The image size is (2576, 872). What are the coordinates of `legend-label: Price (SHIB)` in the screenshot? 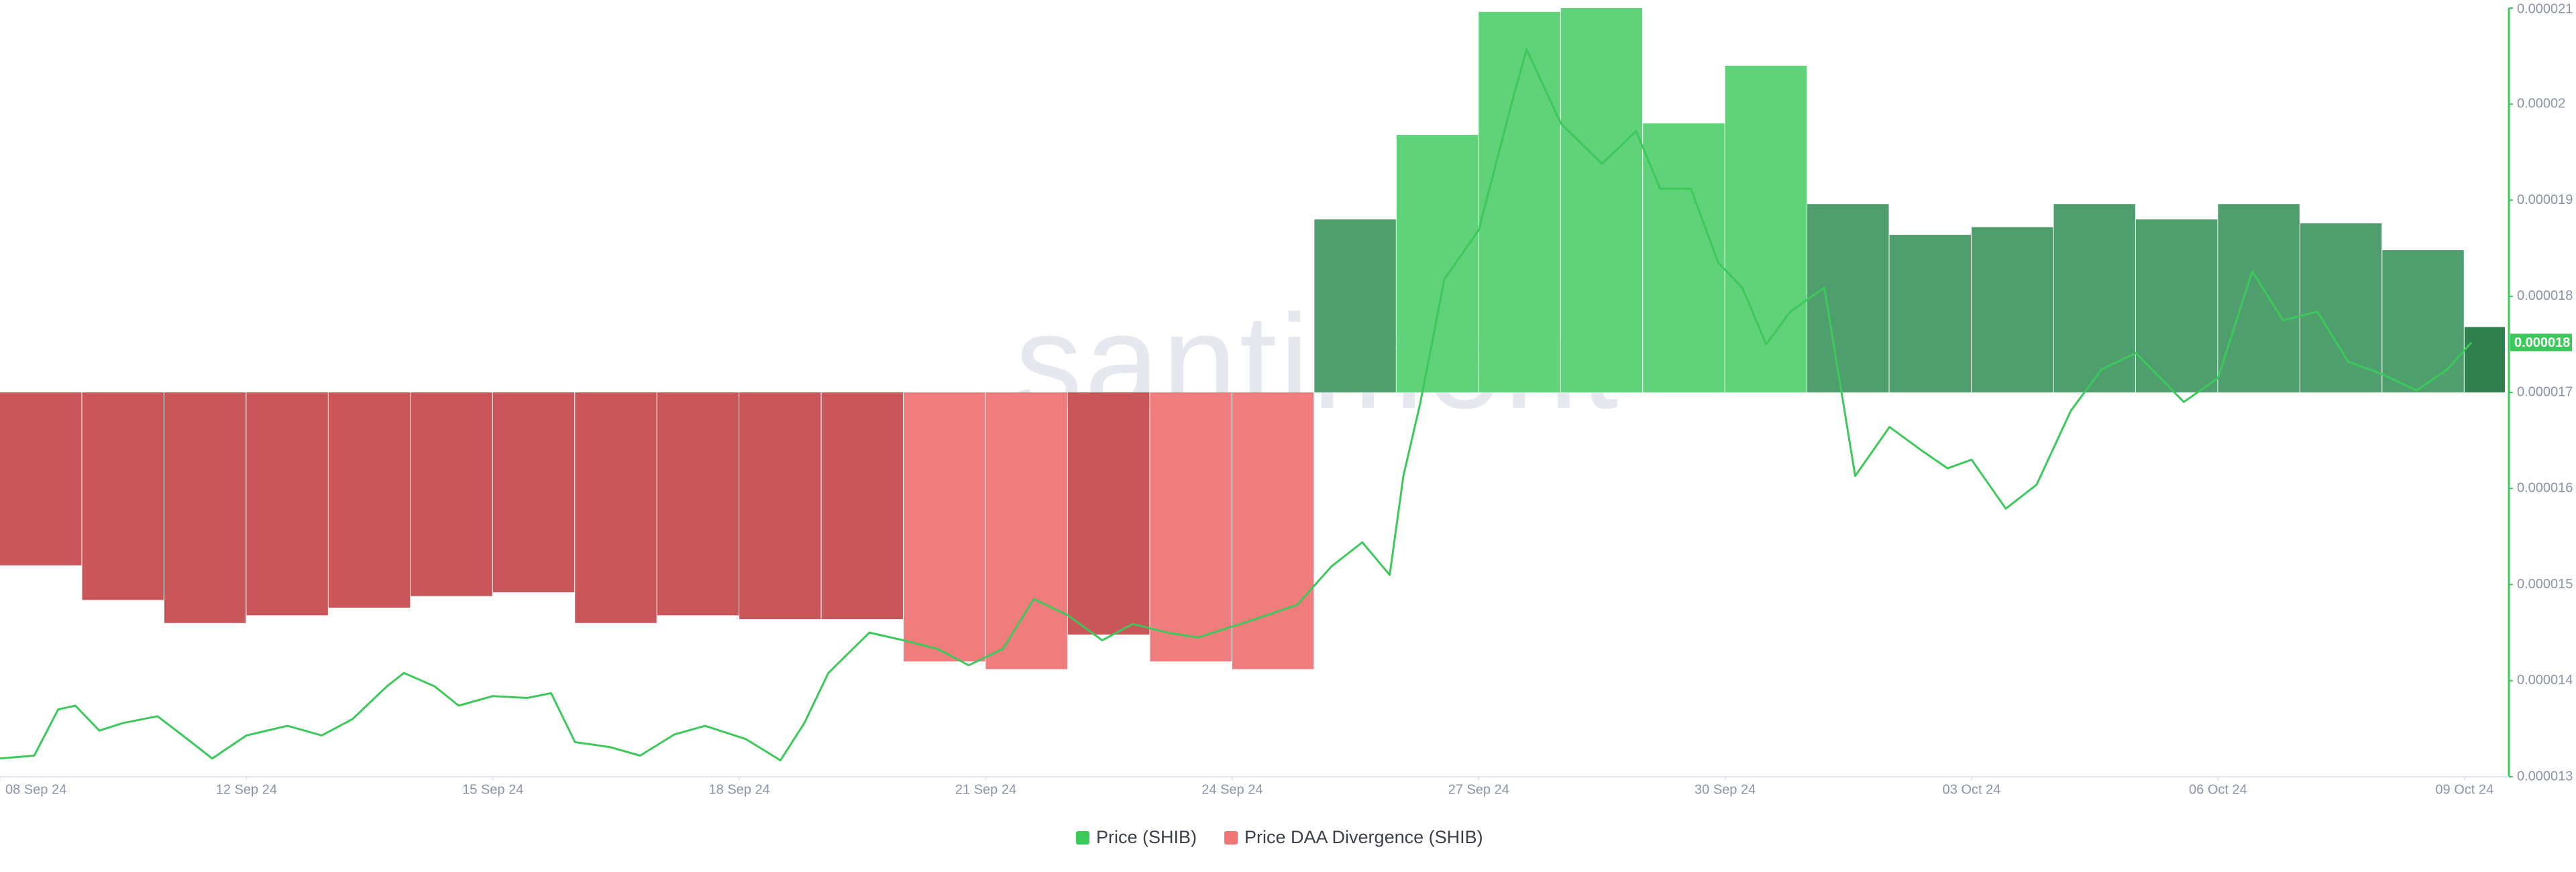 It's located at (1146, 837).